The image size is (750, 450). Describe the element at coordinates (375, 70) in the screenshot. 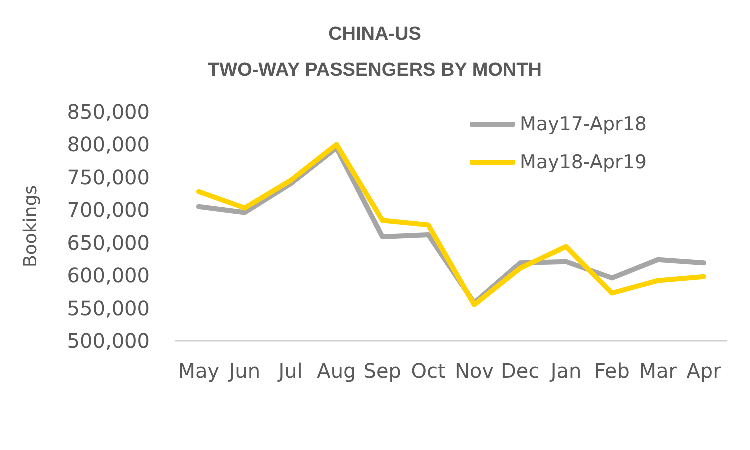

I see `chart-subtitle: TWO-WAY PASSENGERS BY MONTH` at that location.